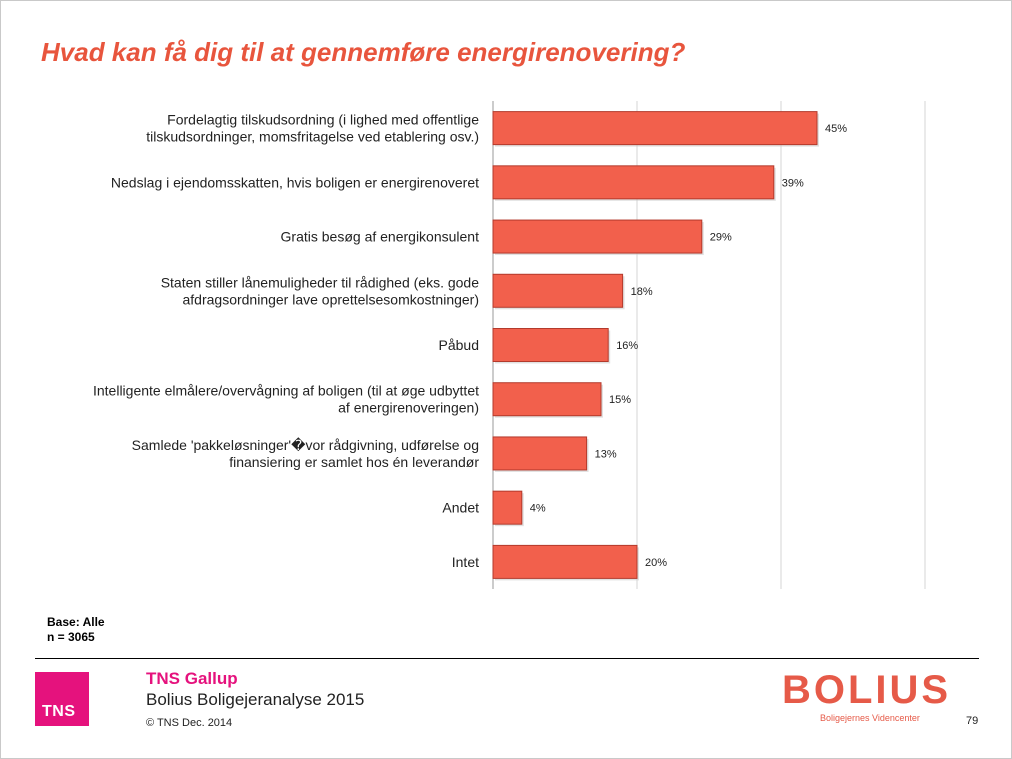  What do you see at coordinates (255, 699) in the screenshot?
I see `report-subtitle: Bolius Boligejeranalyse 2015` at bounding box center [255, 699].